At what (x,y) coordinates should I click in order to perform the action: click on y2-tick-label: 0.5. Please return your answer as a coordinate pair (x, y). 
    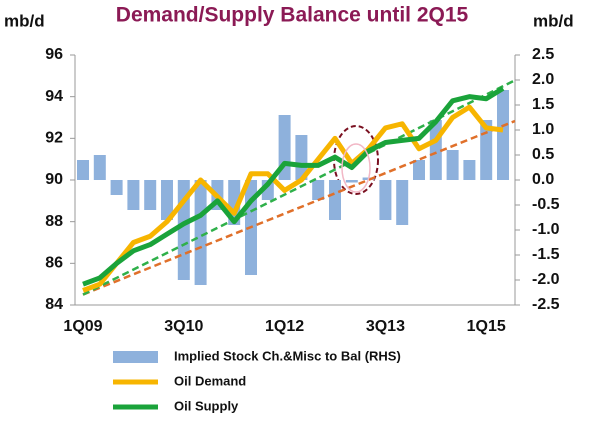
    Looking at the image, I should click on (543, 154).